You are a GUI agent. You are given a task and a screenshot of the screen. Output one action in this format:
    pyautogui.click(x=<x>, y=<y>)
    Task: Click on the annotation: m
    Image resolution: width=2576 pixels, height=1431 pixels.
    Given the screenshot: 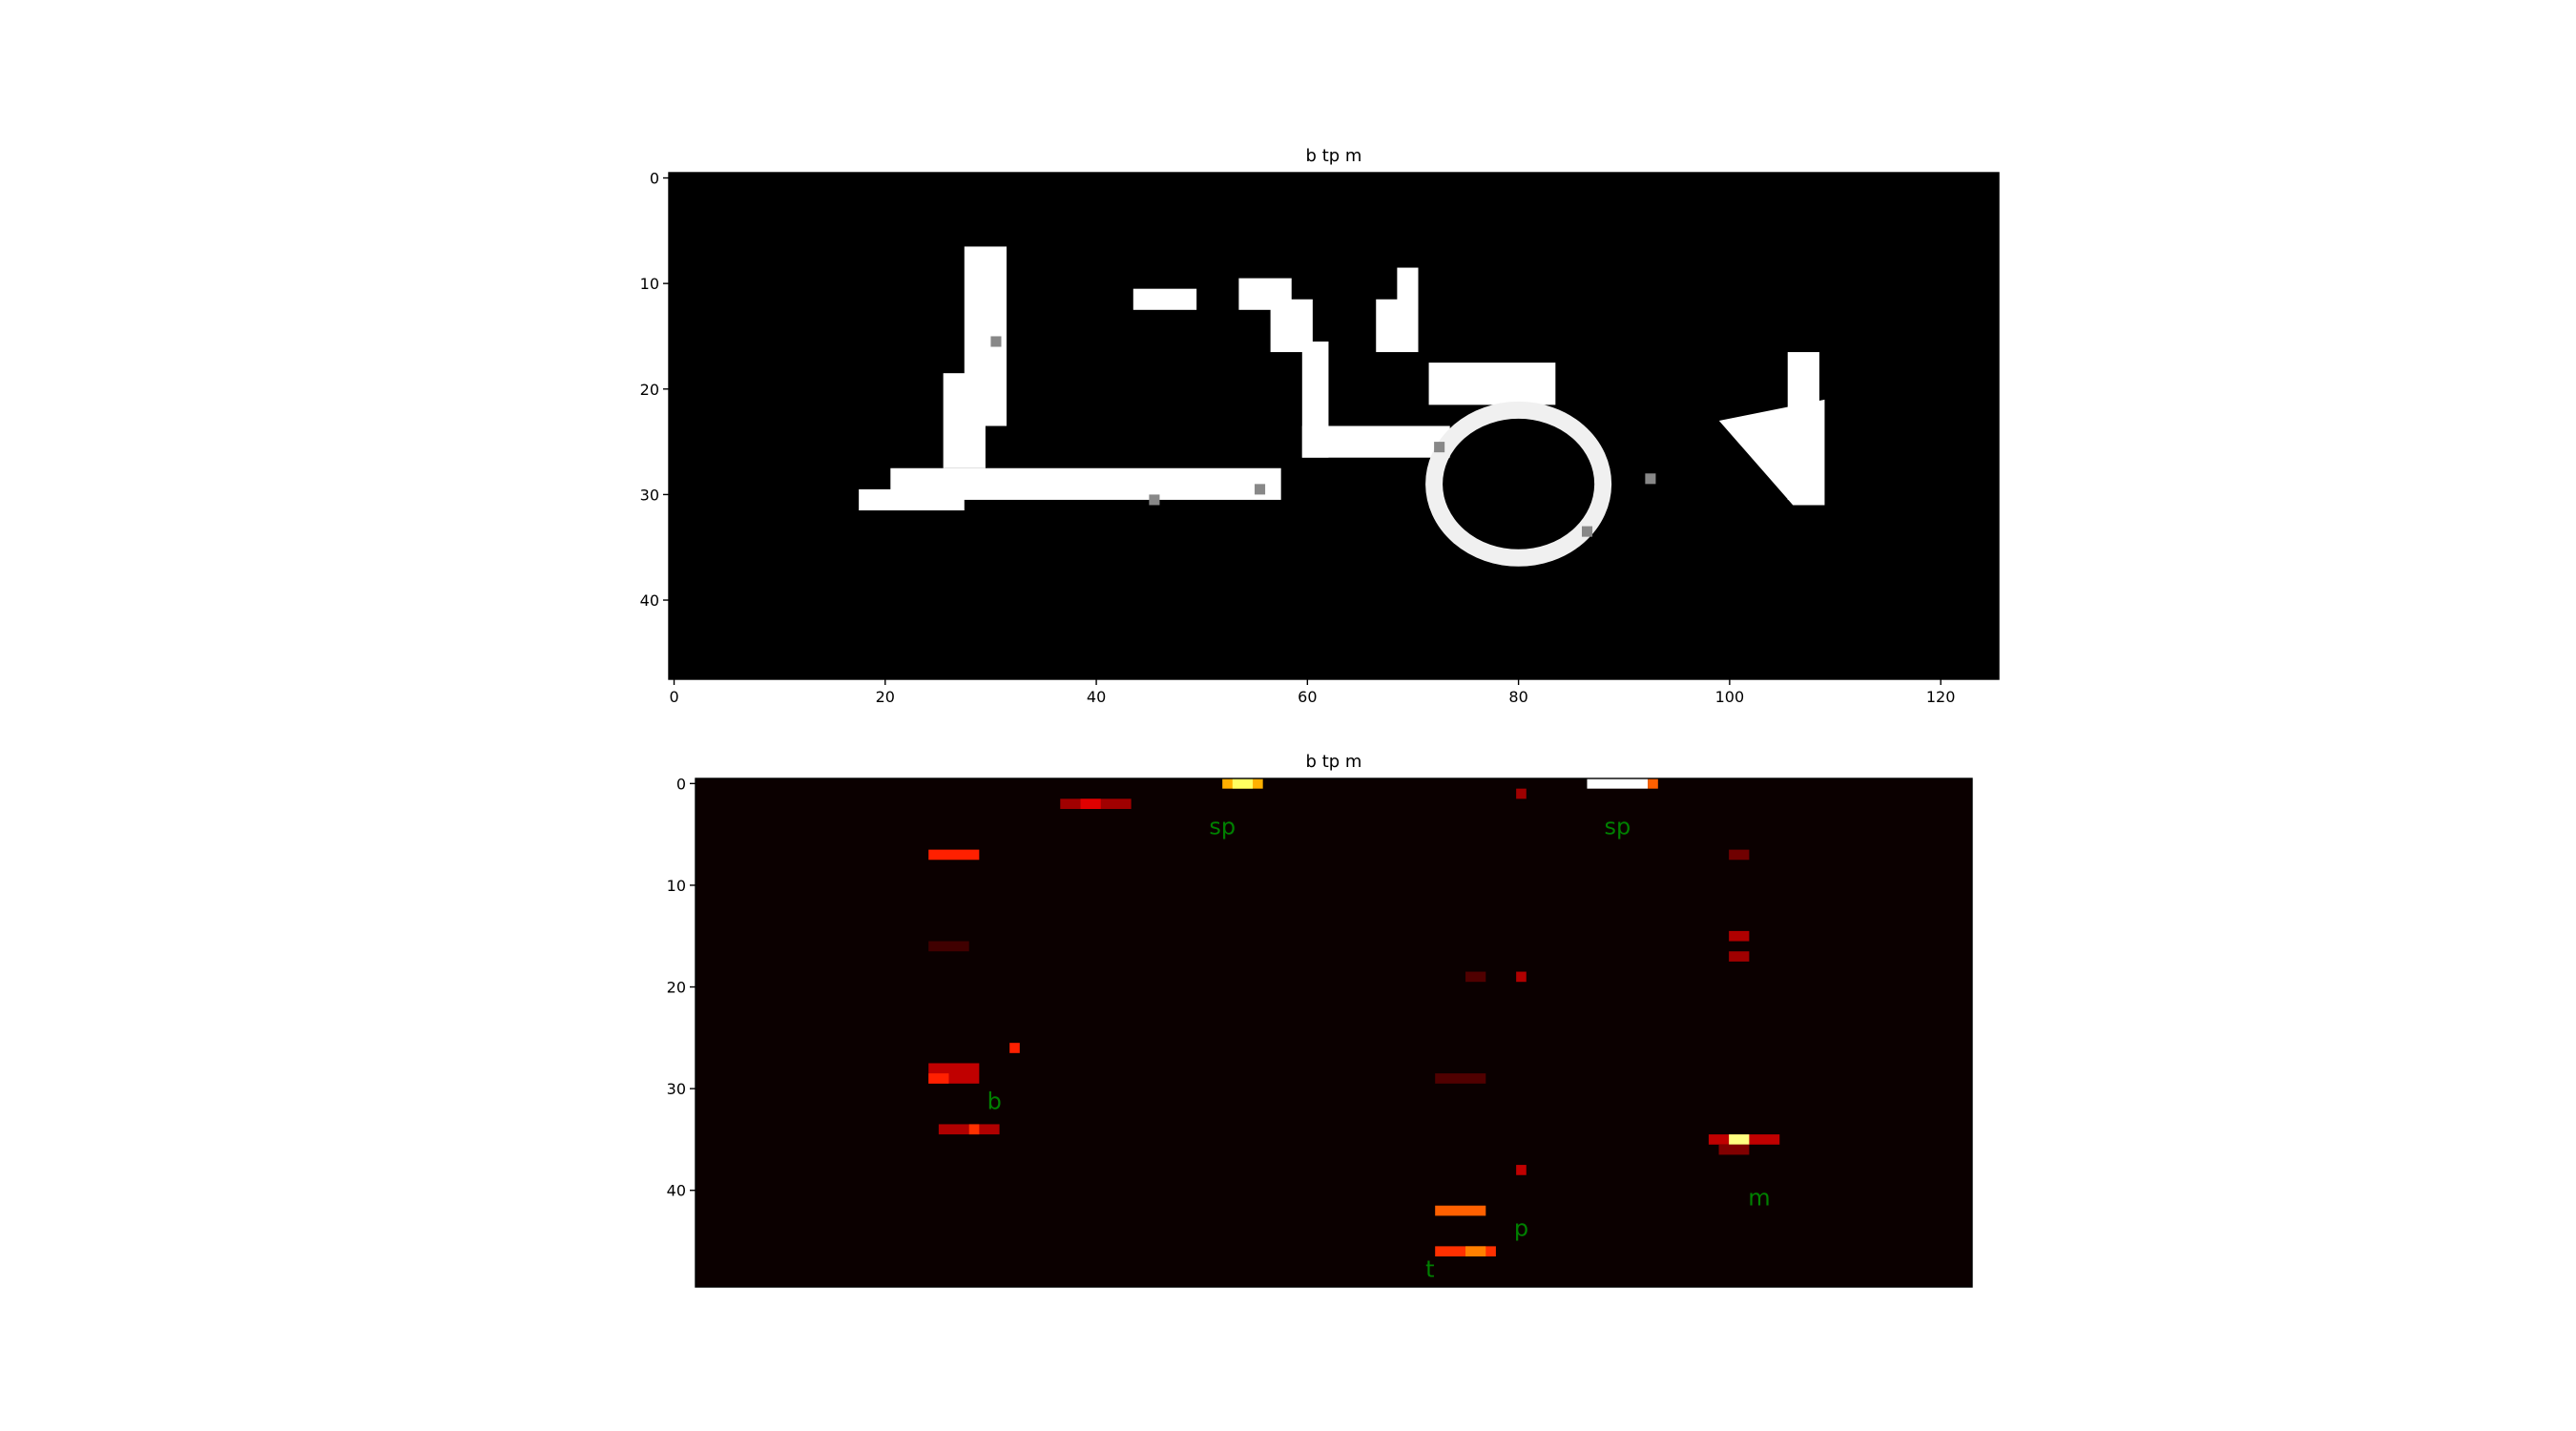 What is the action you would take?
    pyautogui.click(x=1759, y=1199)
    